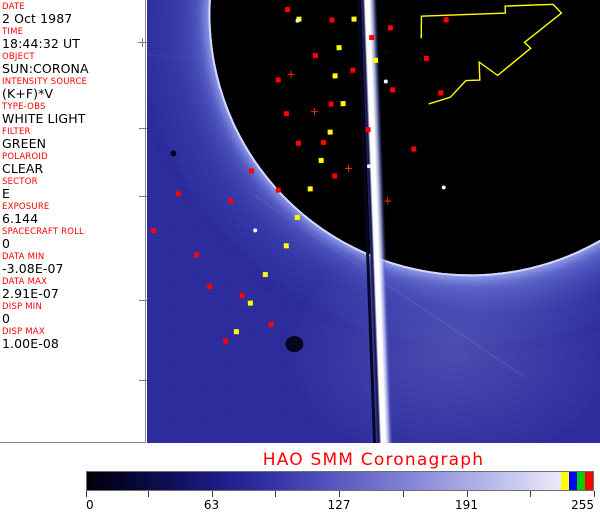  I want to click on metadata-value: 2.91E-07, so click(30, 293).